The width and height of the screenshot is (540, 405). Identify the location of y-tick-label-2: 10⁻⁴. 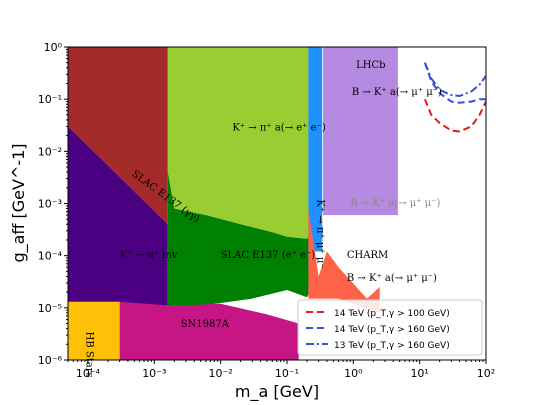
(50, 256).